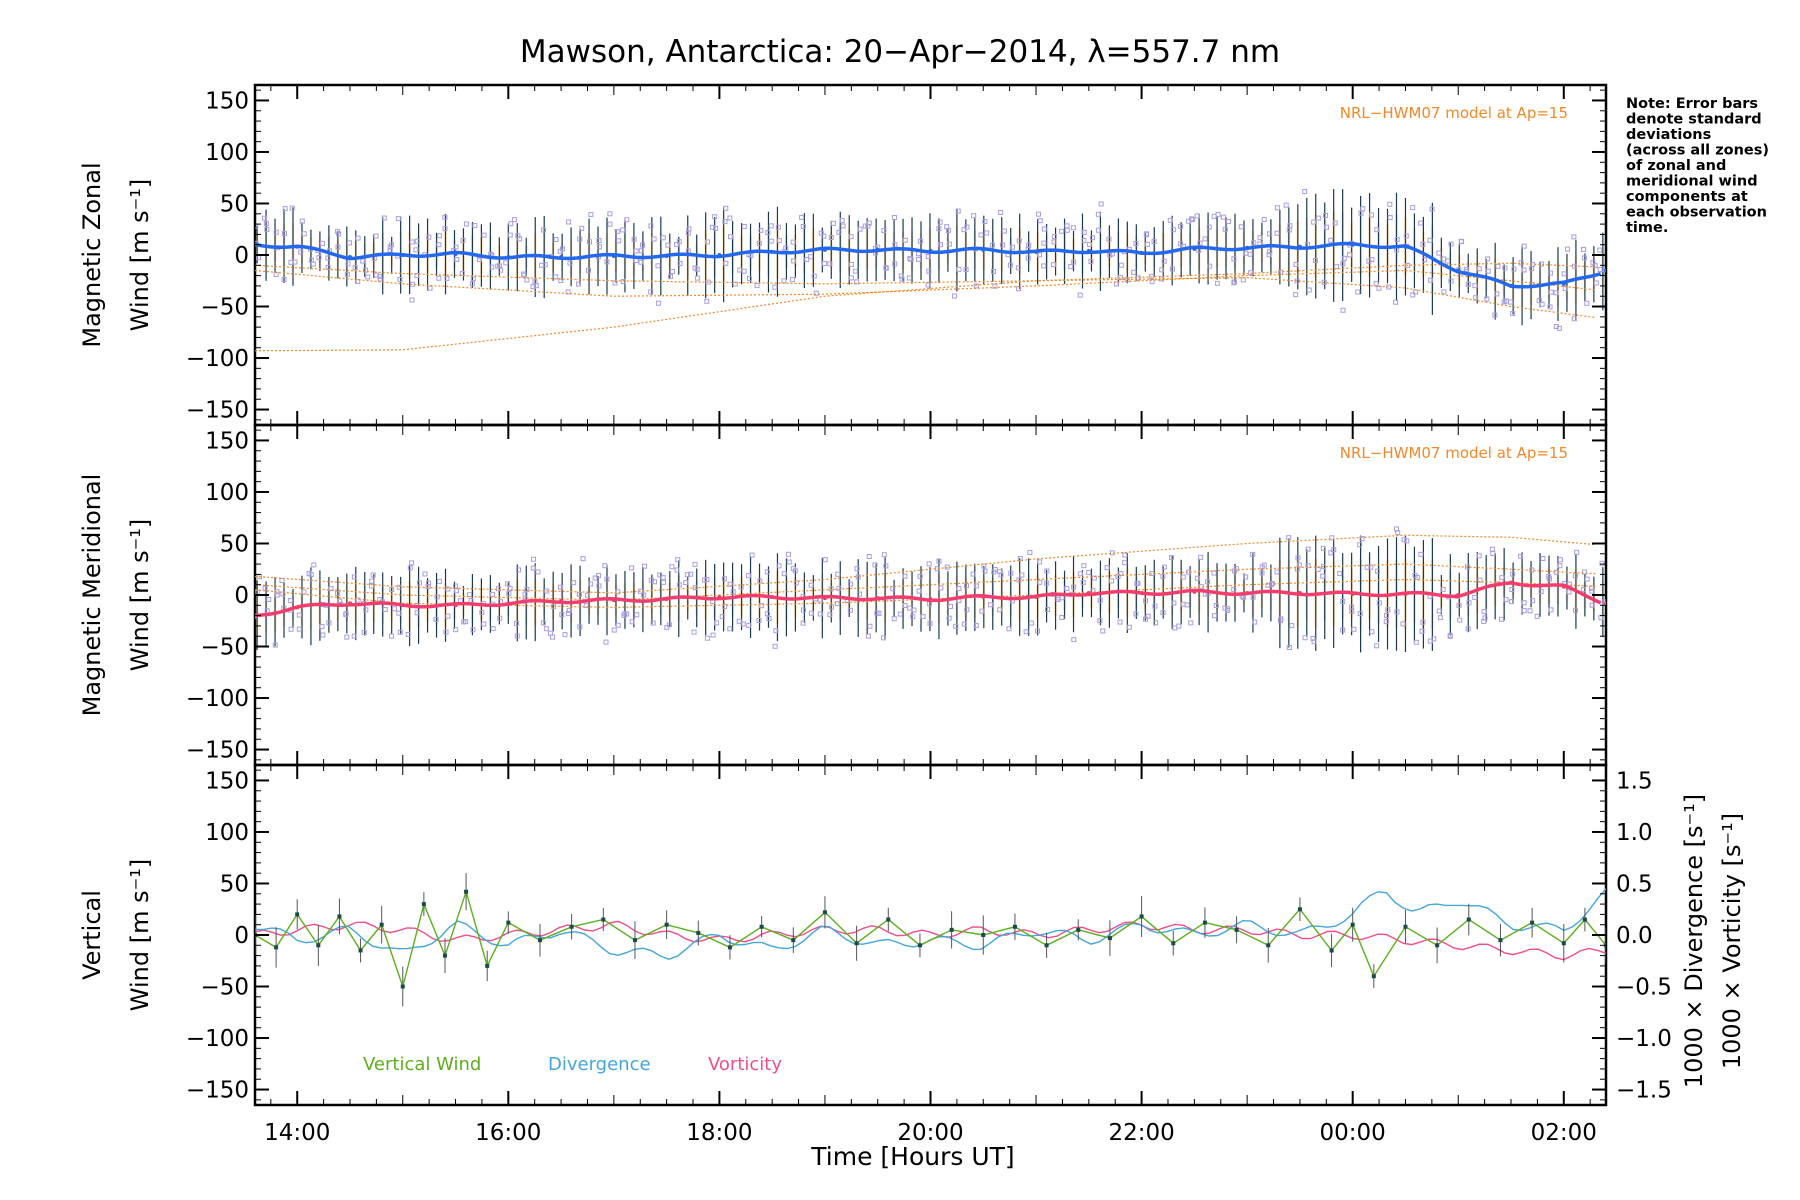 The image size is (1800, 1200). I want to click on legend-divergence: Divergence, so click(599, 1064).